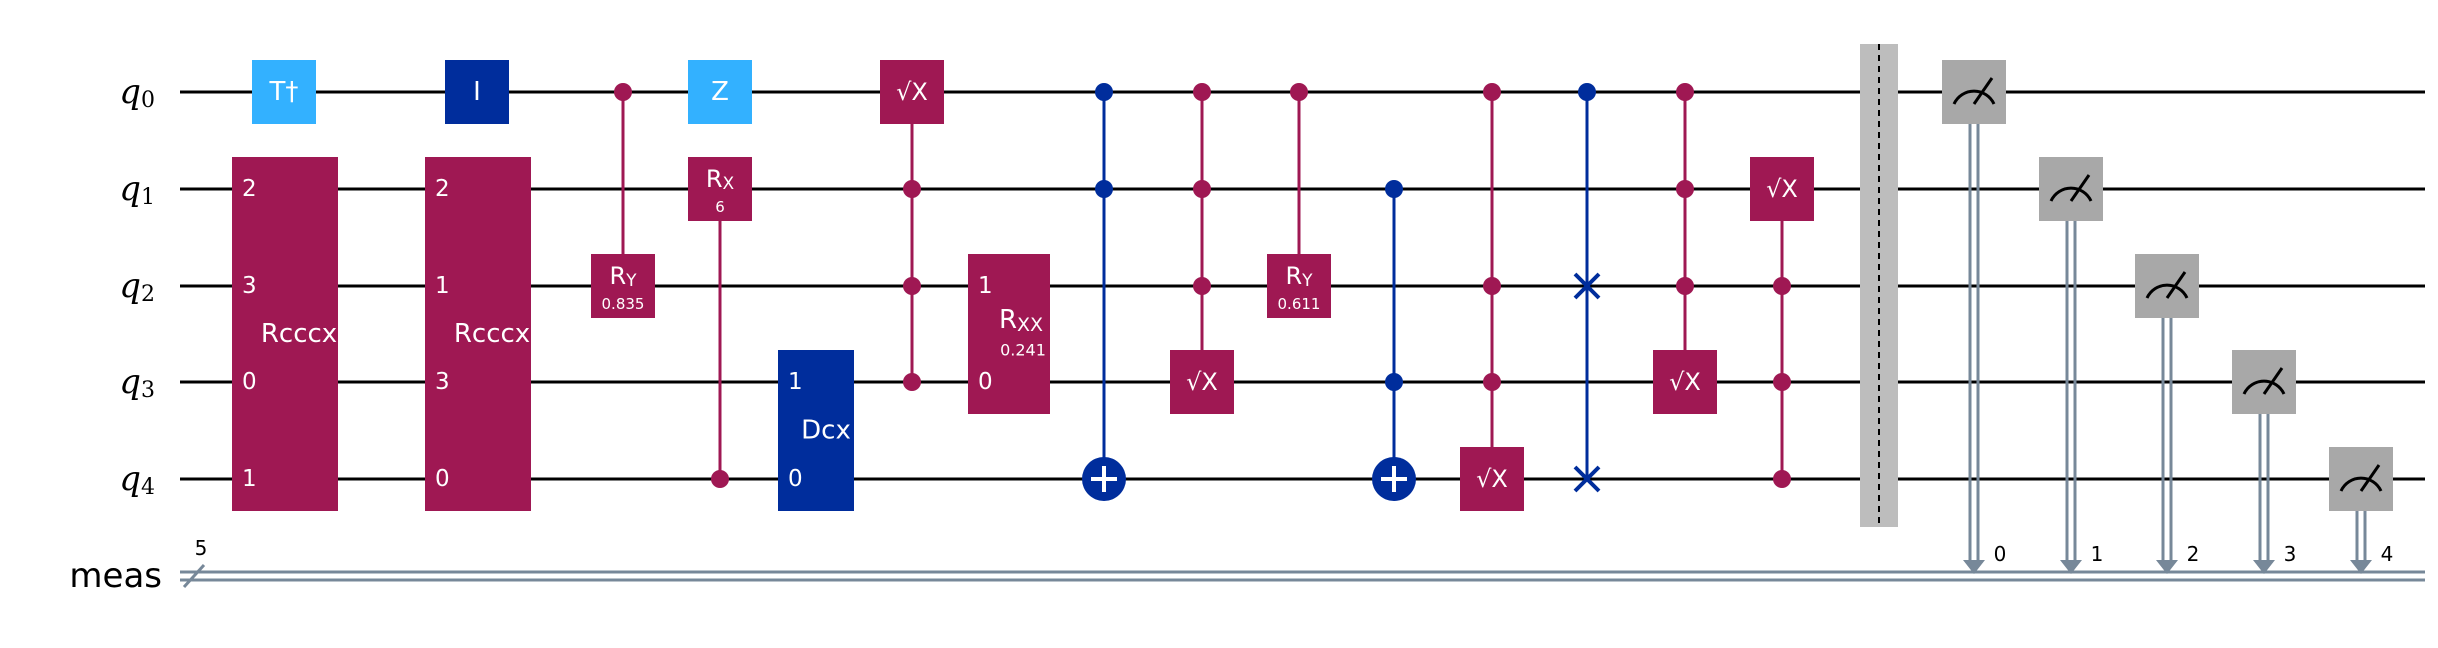 This screenshot has width=2438, height=648. I want to click on gate-param-text: 6, so click(720, 207).